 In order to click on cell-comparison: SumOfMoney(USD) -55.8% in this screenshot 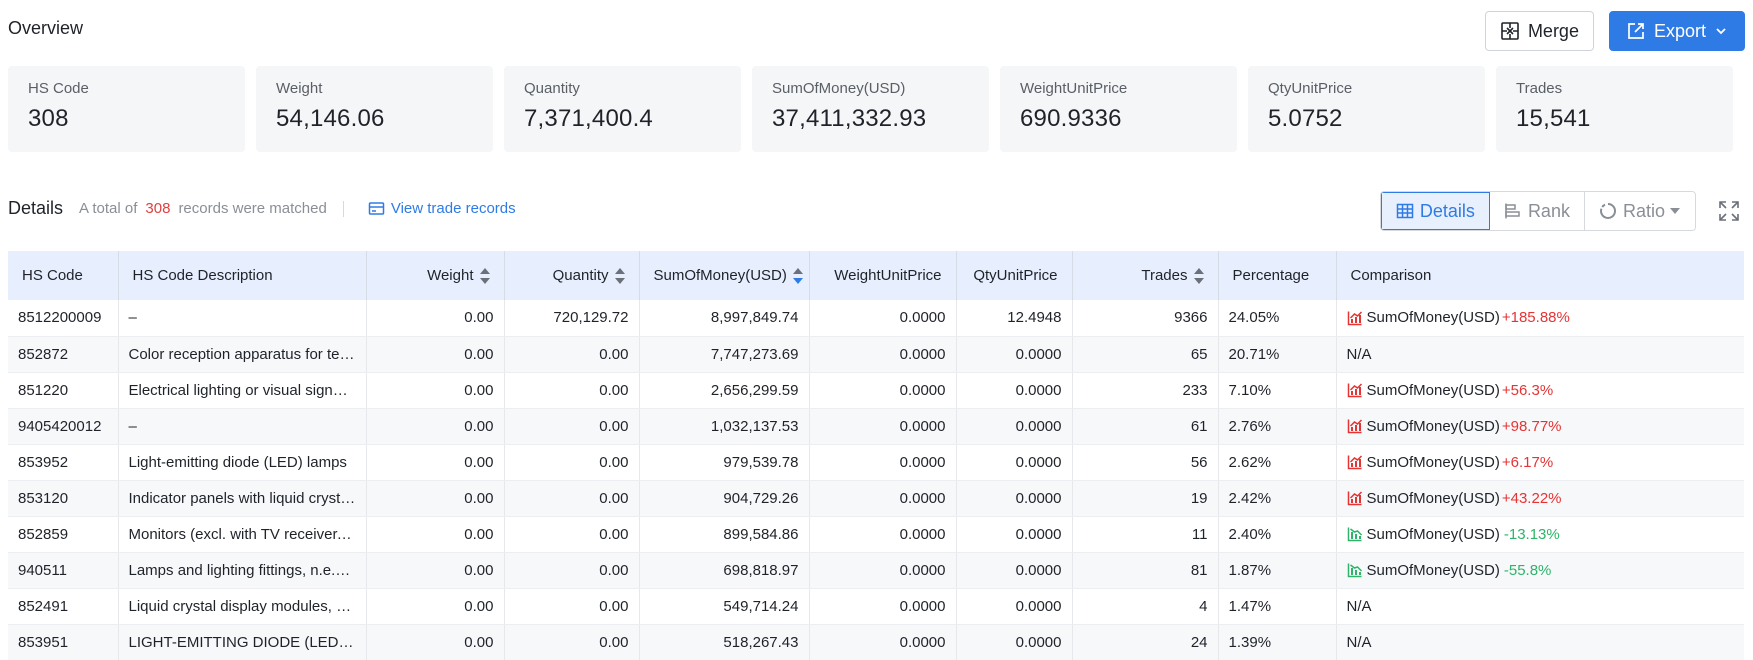, I will do `click(1540, 570)`.